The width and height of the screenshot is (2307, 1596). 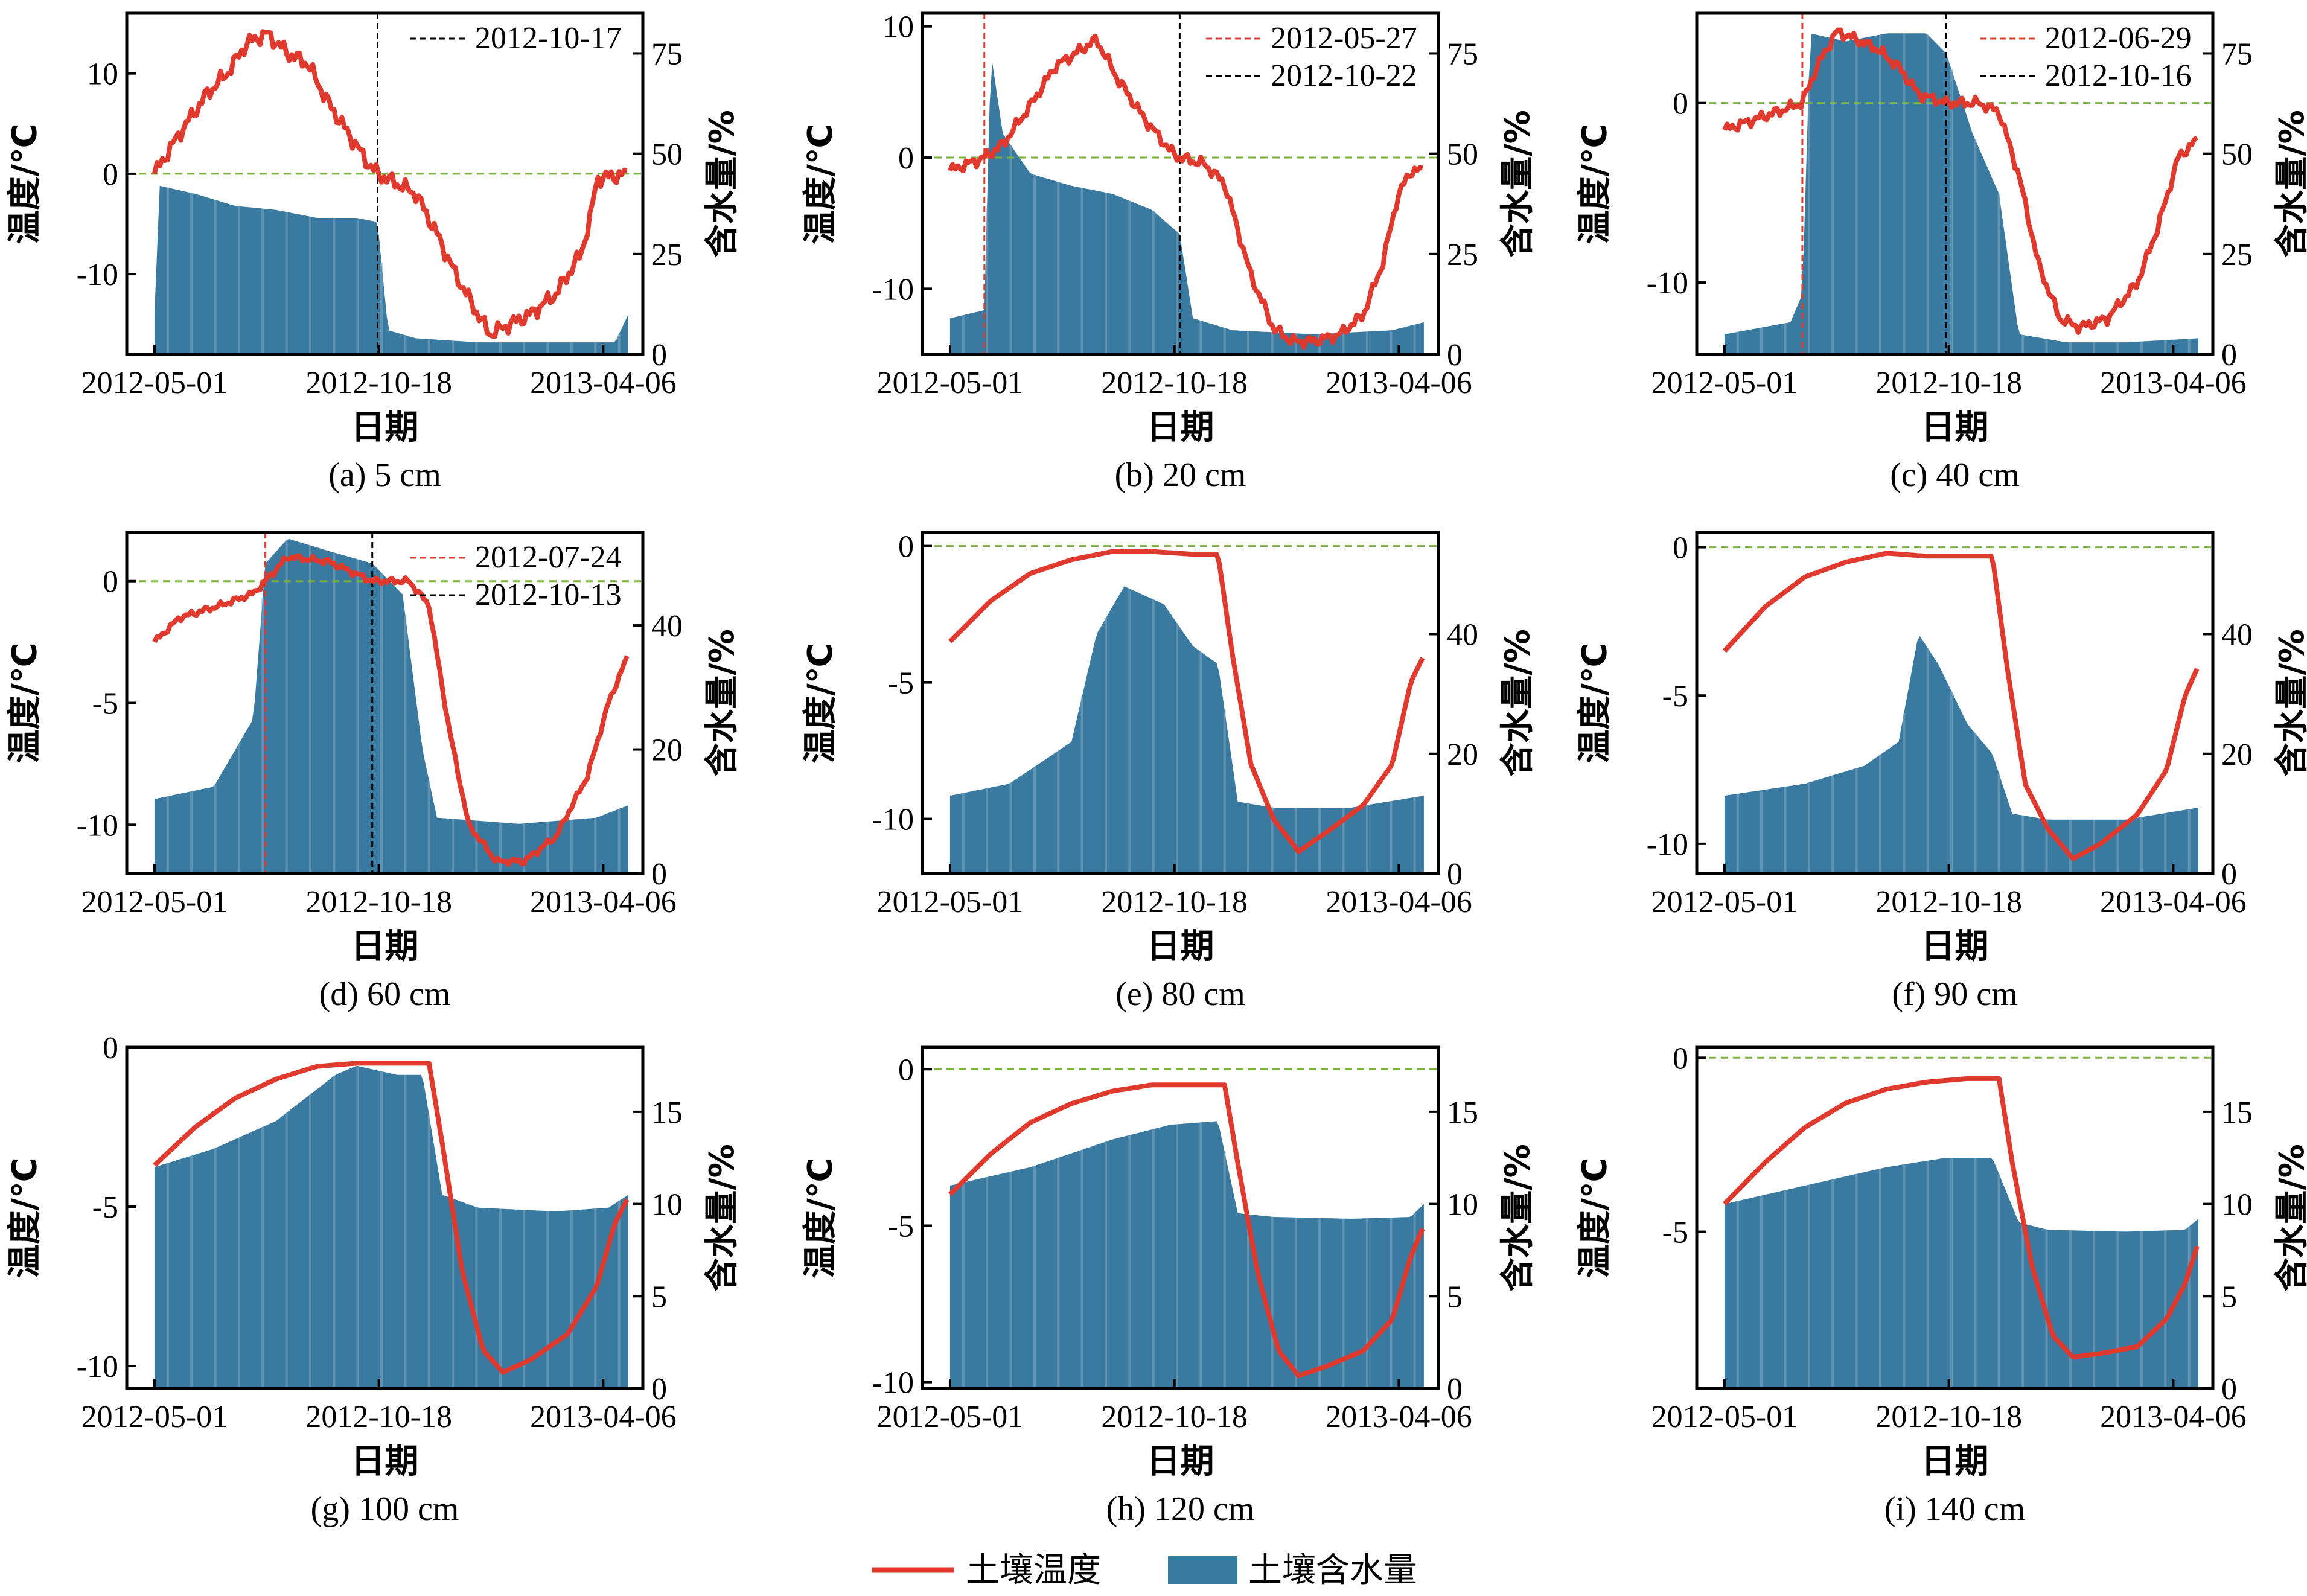 I want to click on y-right-axis-title-i: 含水量/%, so click(x=2290, y=1218).